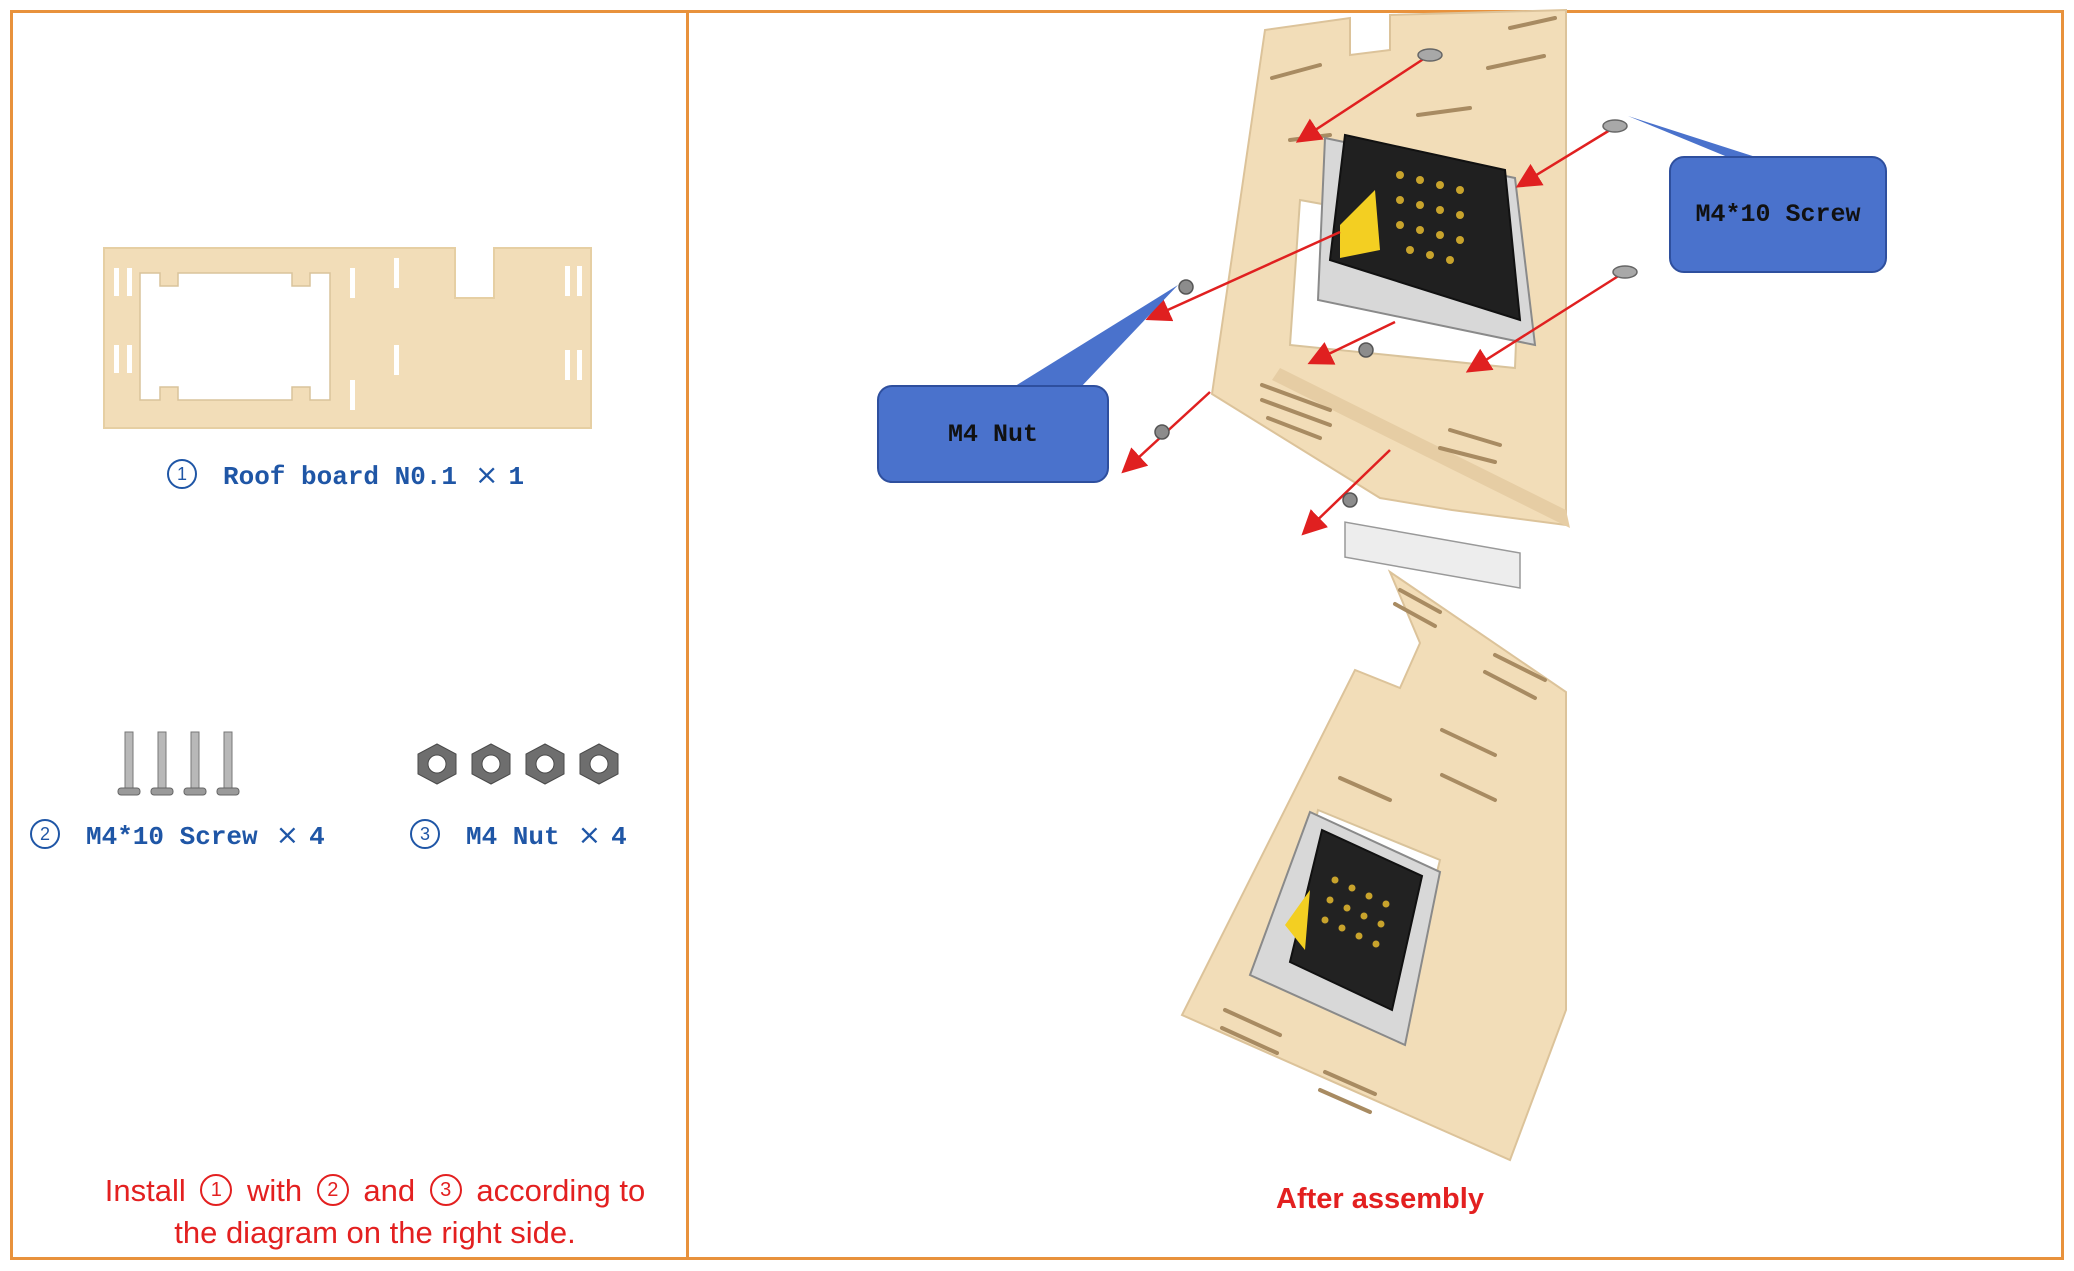 This screenshot has height=1271, width=2074. What do you see at coordinates (1778, 214) in the screenshot?
I see `callout-screw-text: M4*10 Screw` at bounding box center [1778, 214].